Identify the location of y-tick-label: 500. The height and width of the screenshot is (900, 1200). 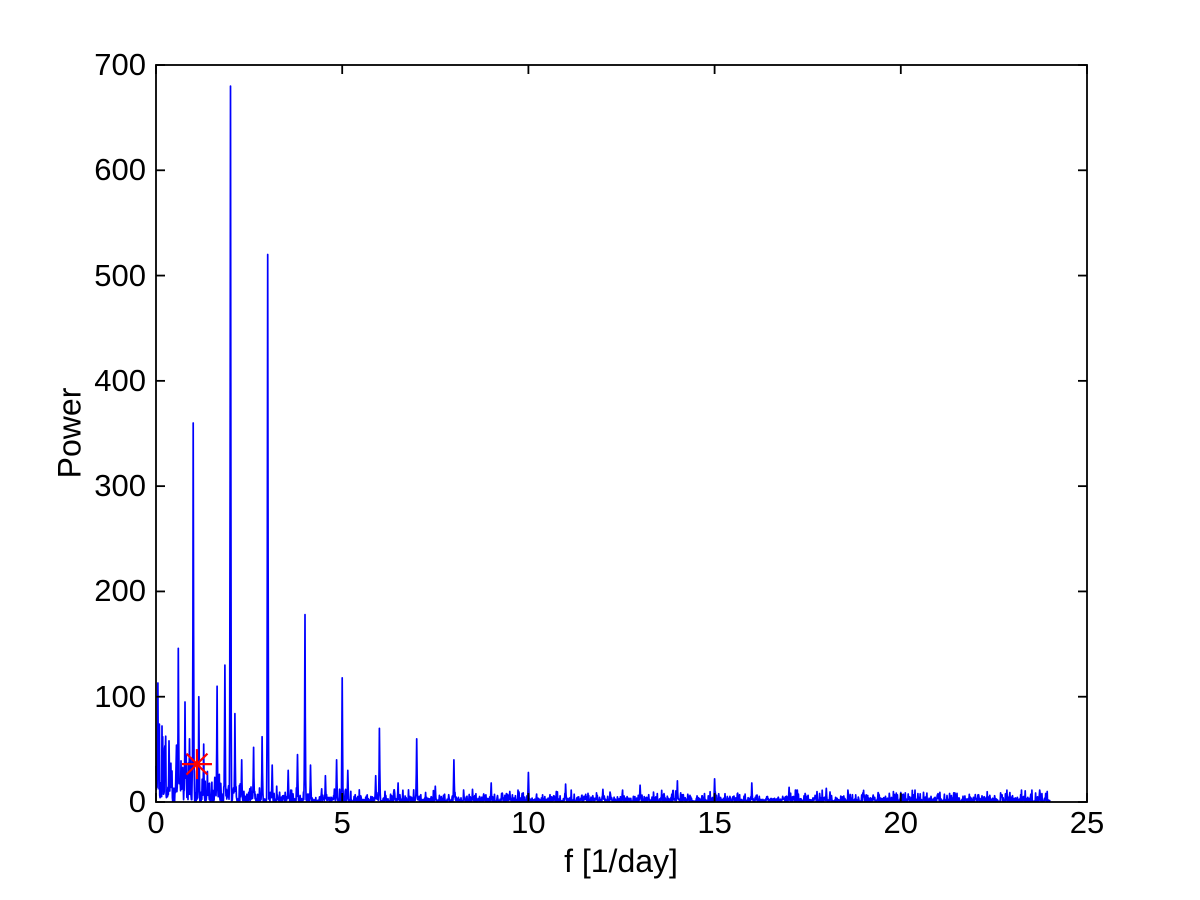
(120, 275).